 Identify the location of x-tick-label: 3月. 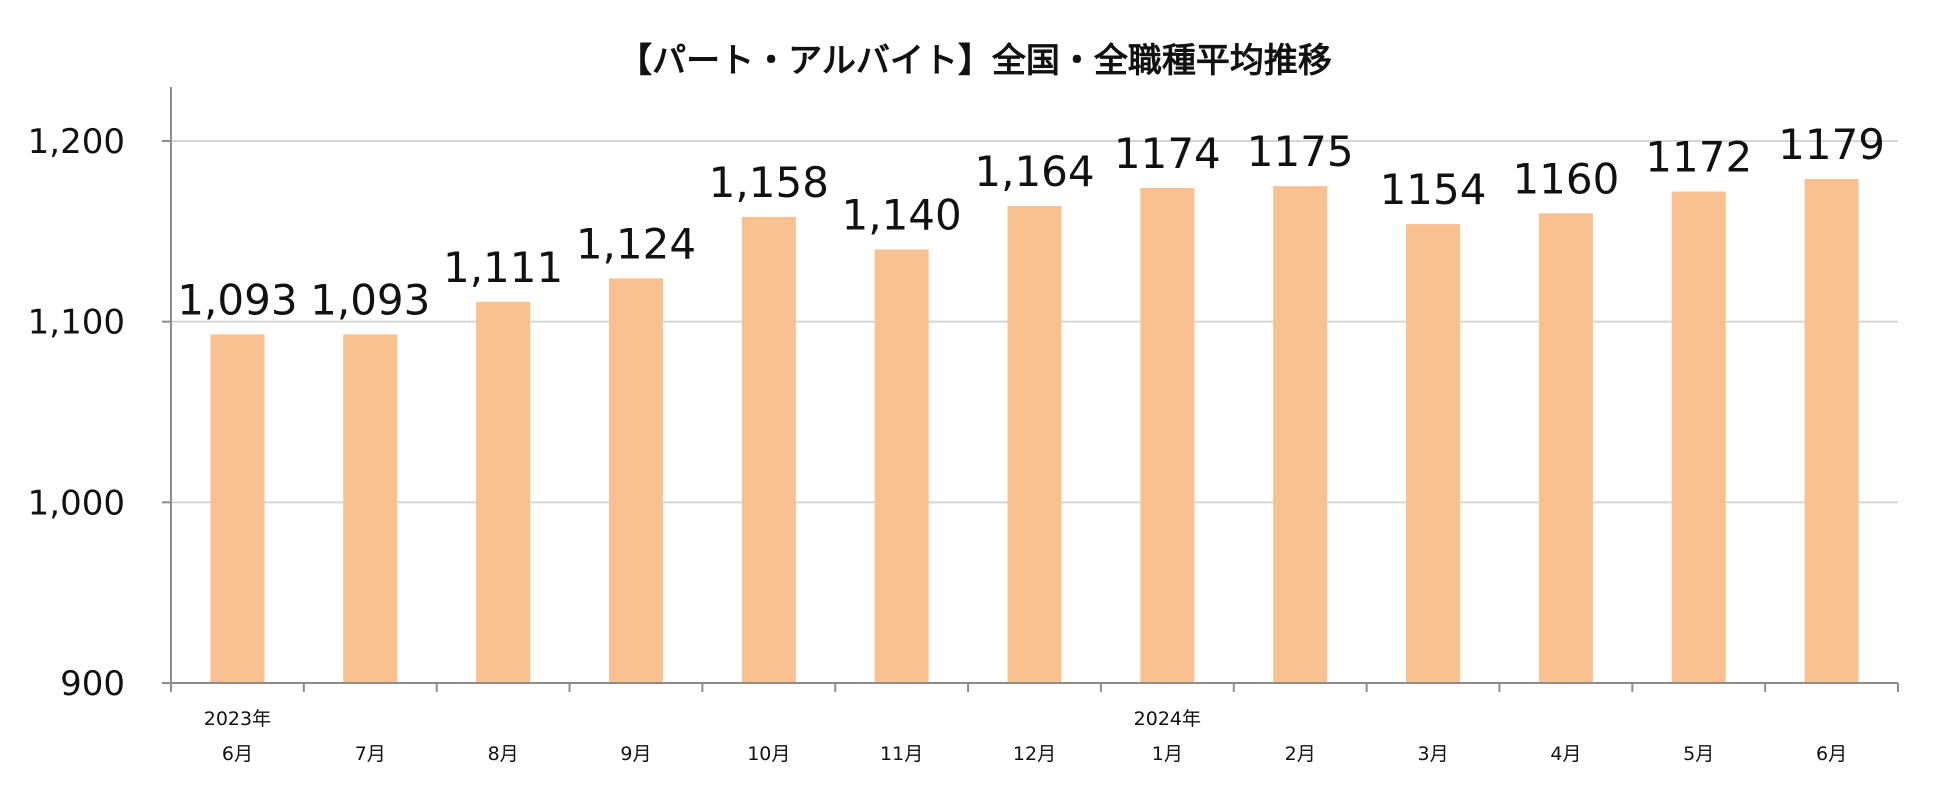
(1432, 754).